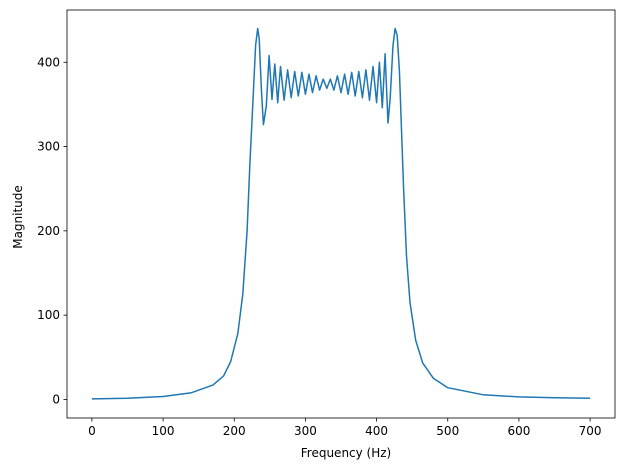 Image resolution: width=630 pixels, height=470 pixels. I want to click on x-tick-label: 500, so click(447, 431).